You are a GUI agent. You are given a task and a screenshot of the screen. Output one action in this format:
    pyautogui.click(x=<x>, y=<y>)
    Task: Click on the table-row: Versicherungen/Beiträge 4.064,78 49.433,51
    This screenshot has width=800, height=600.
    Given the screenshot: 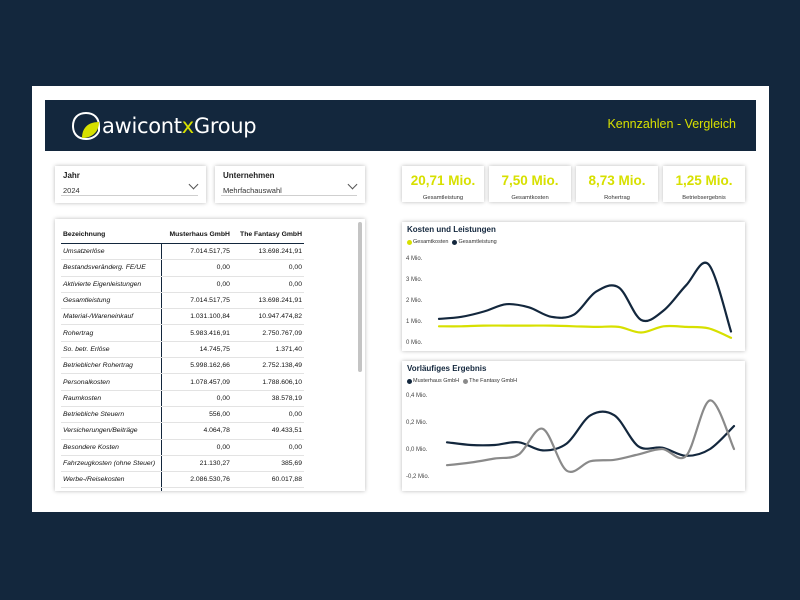 What is the action you would take?
    pyautogui.click(x=182, y=431)
    